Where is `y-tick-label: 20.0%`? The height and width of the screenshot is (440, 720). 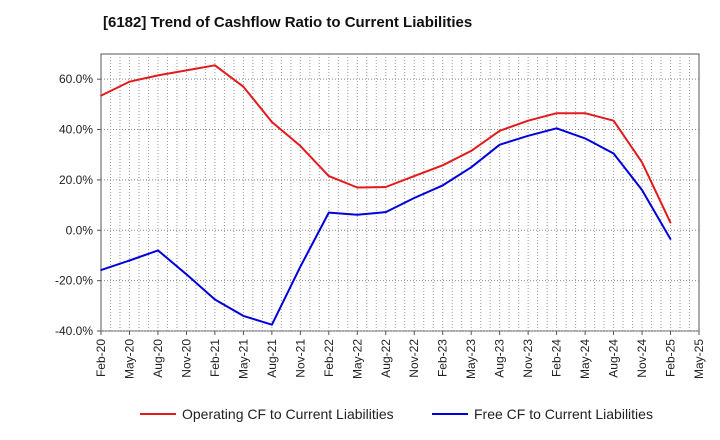
y-tick-label: 20.0% is located at coordinates (76, 180).